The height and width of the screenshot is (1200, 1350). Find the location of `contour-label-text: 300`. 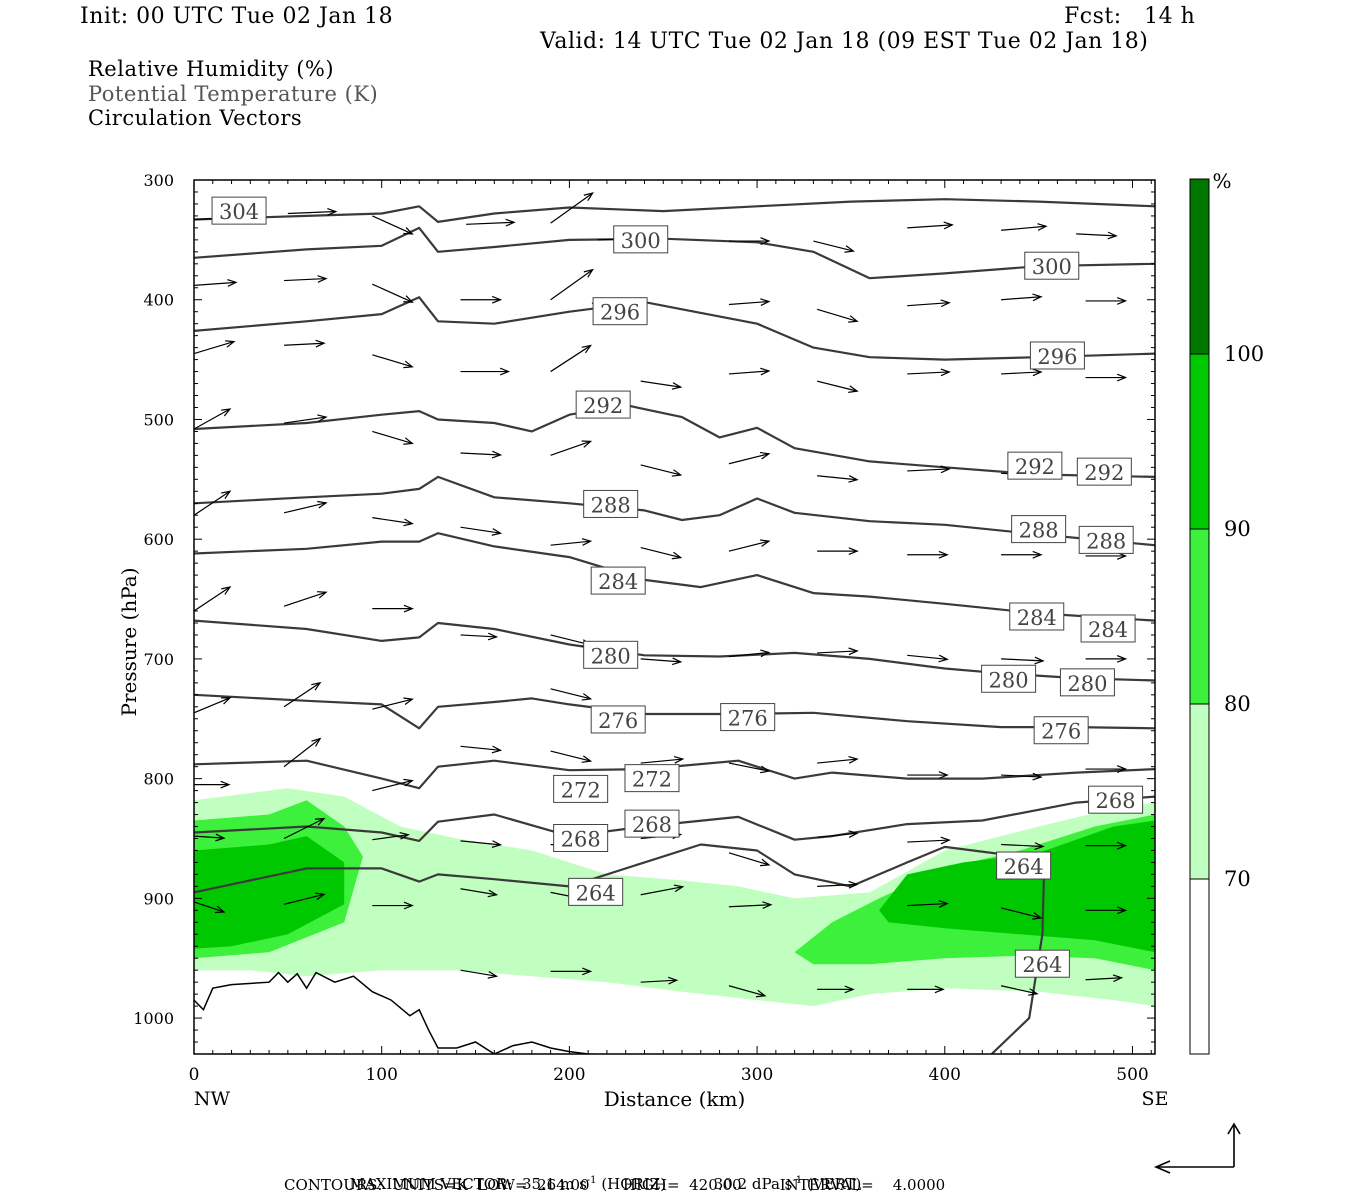

contour-label-text: 300 is located at coordinates (641, 241).